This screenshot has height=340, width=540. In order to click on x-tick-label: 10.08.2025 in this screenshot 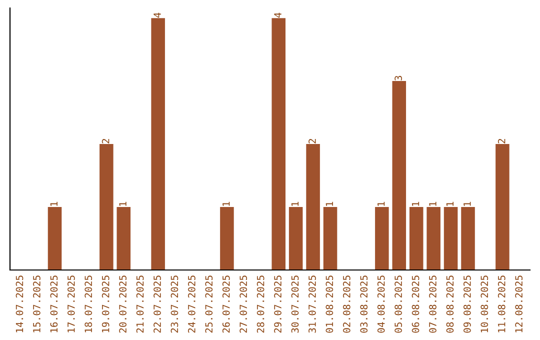, I will do `click(484, 304)`.